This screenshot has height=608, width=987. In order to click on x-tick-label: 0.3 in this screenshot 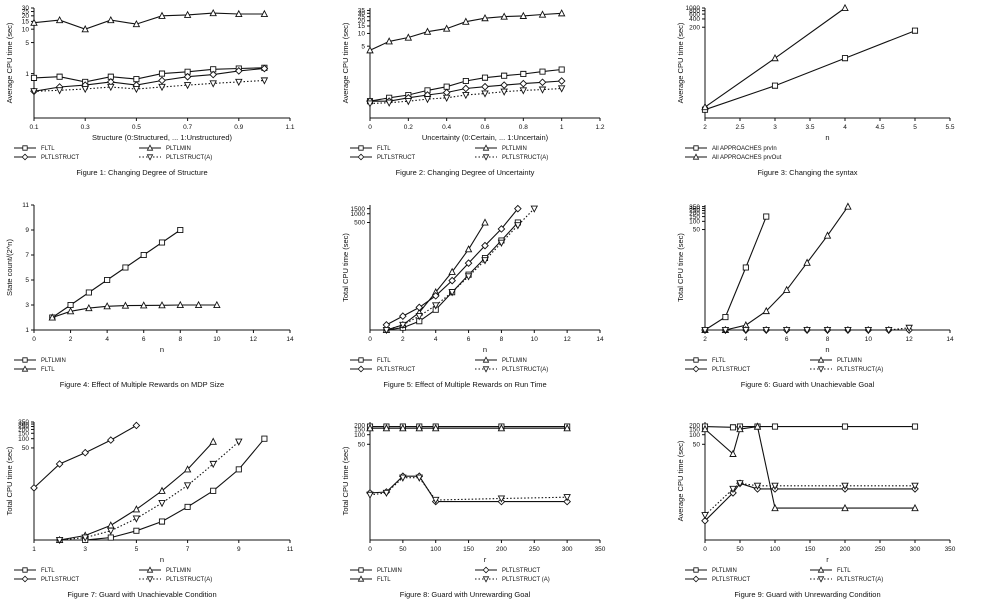, I will do `click(85, 127)`.